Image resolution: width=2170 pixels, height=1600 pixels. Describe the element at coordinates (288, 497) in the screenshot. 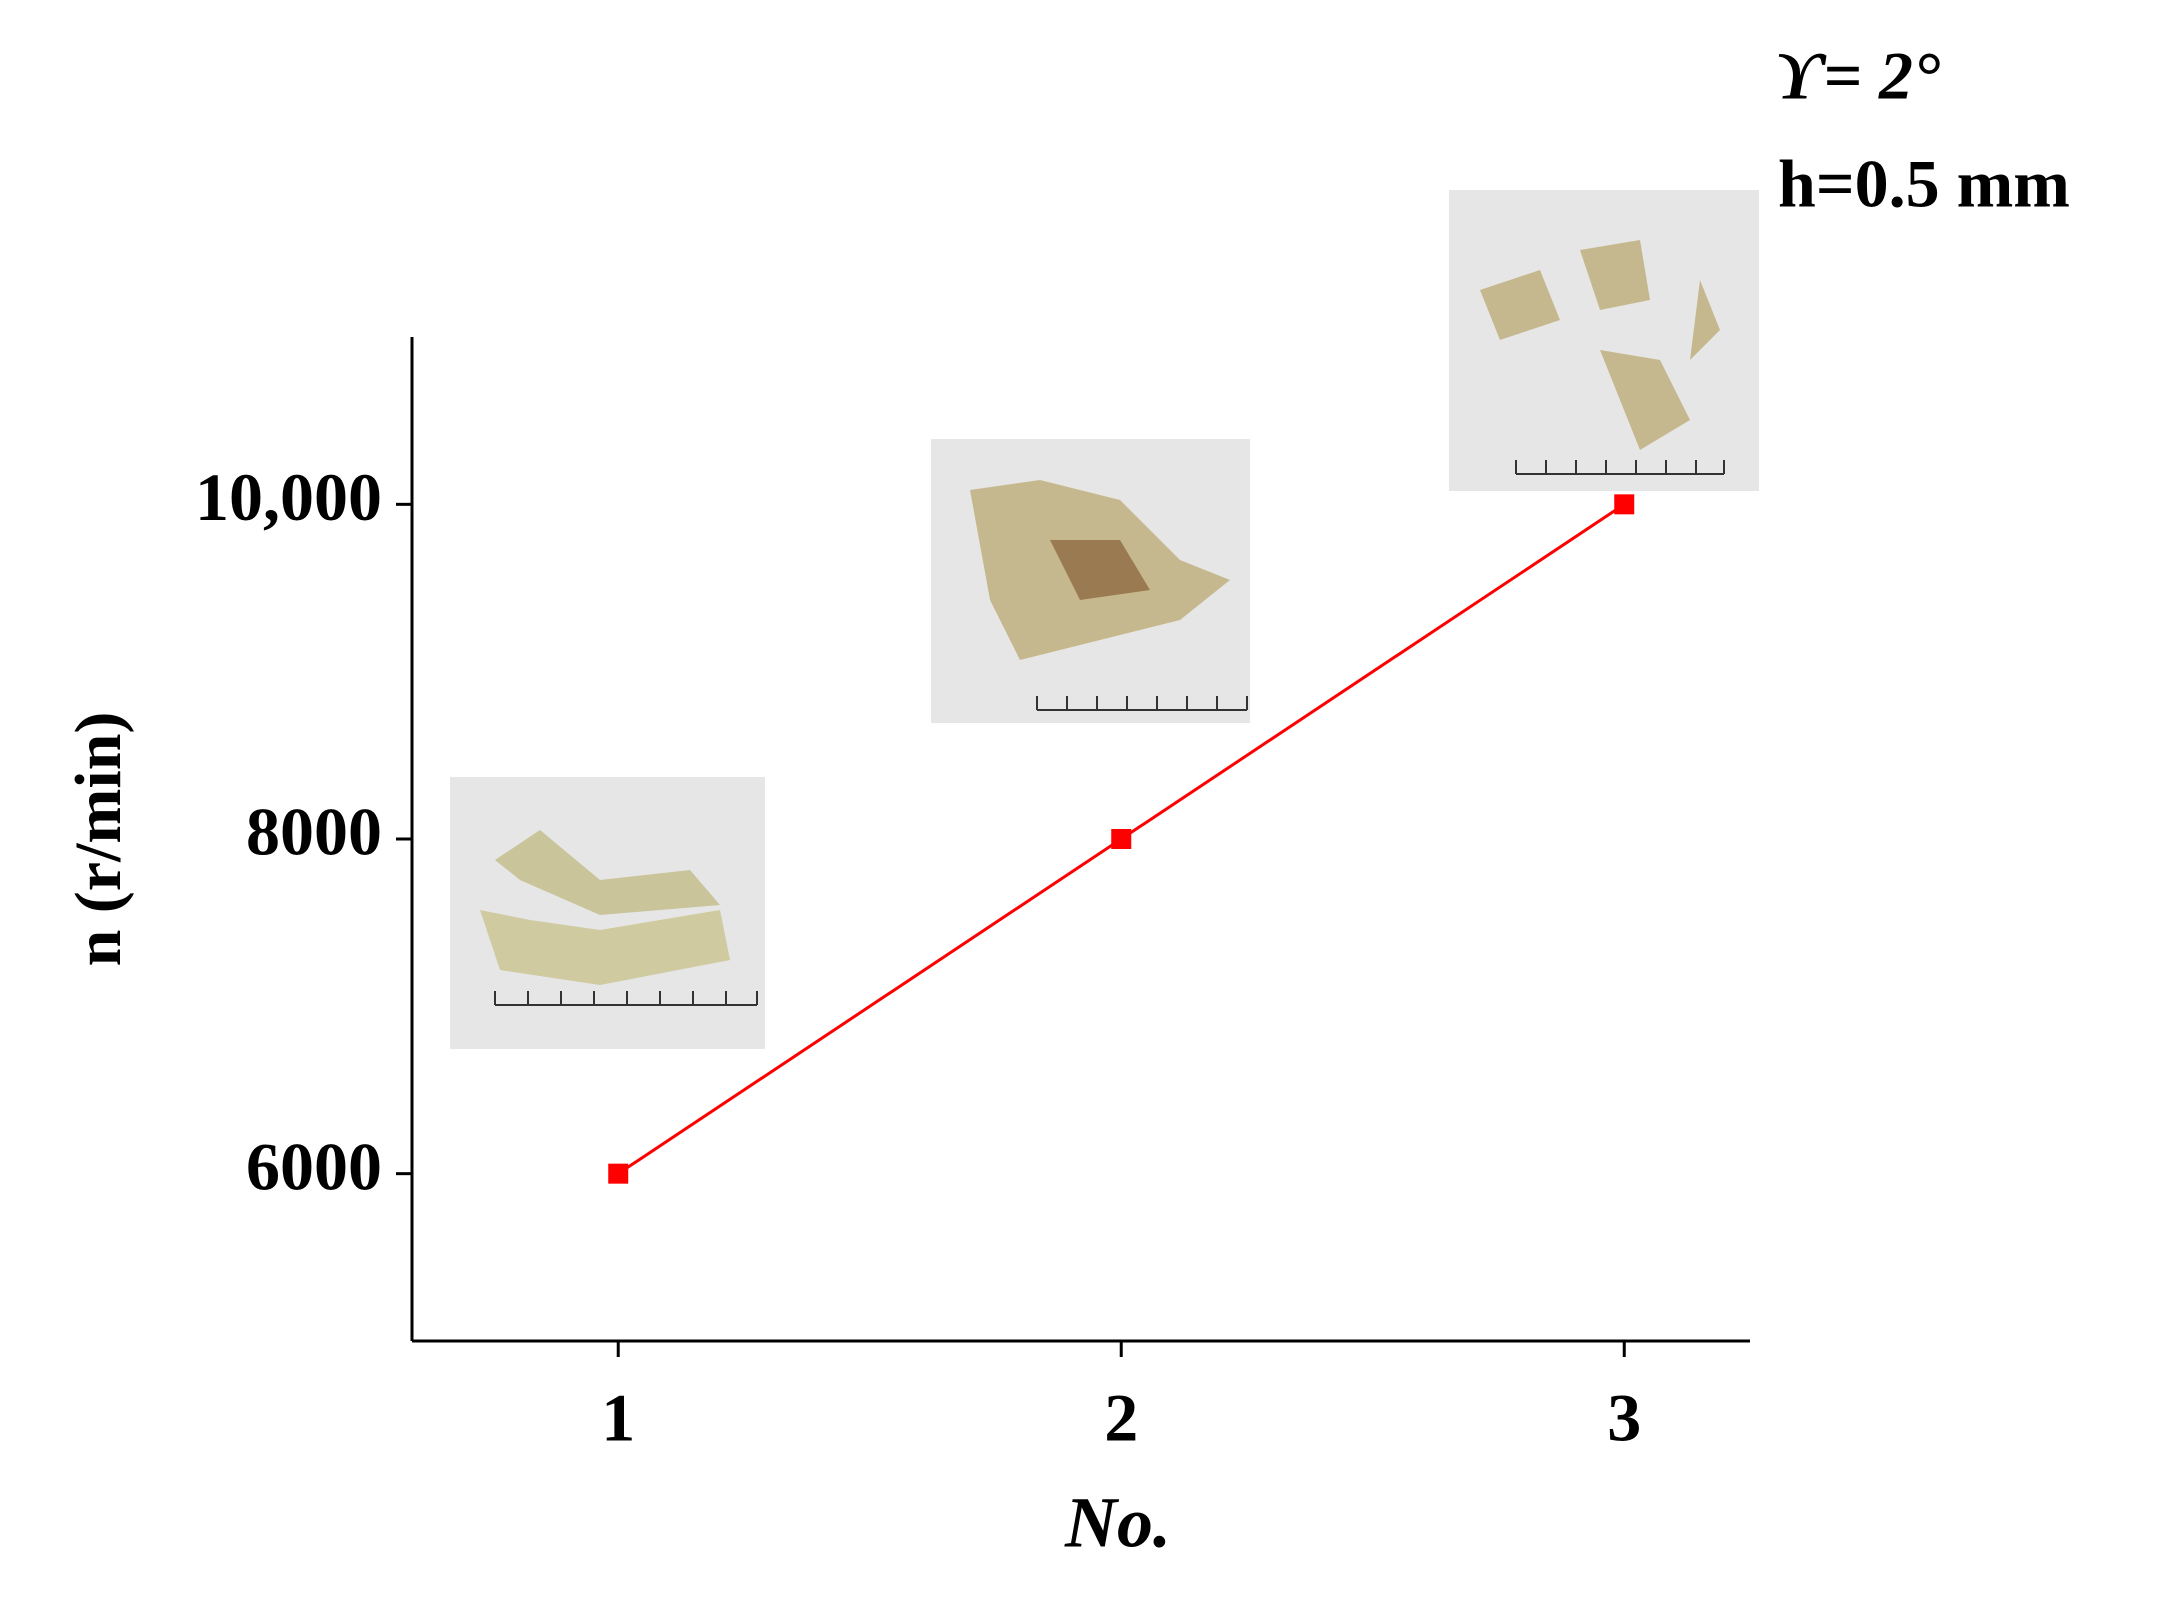

I see `y-tick-label: 10,000` at that location.